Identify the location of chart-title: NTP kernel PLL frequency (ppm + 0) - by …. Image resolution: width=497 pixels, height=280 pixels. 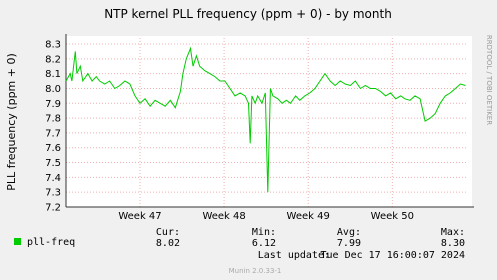
(248, 14).